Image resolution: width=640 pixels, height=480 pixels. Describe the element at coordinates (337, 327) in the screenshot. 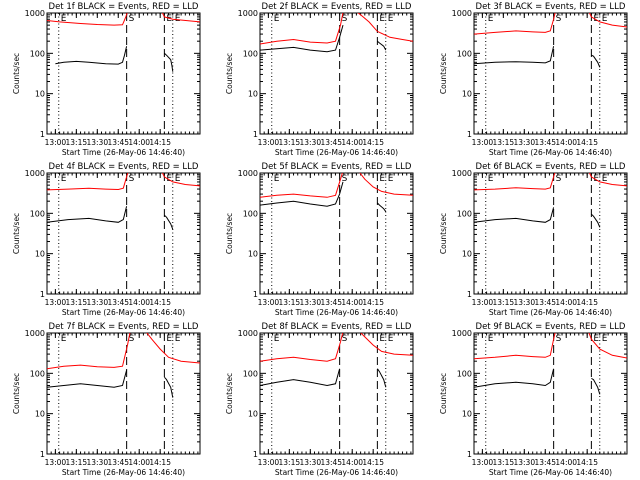

I see `panel-title: Det 8f BLACK = Events, RED = LLD` at that location.